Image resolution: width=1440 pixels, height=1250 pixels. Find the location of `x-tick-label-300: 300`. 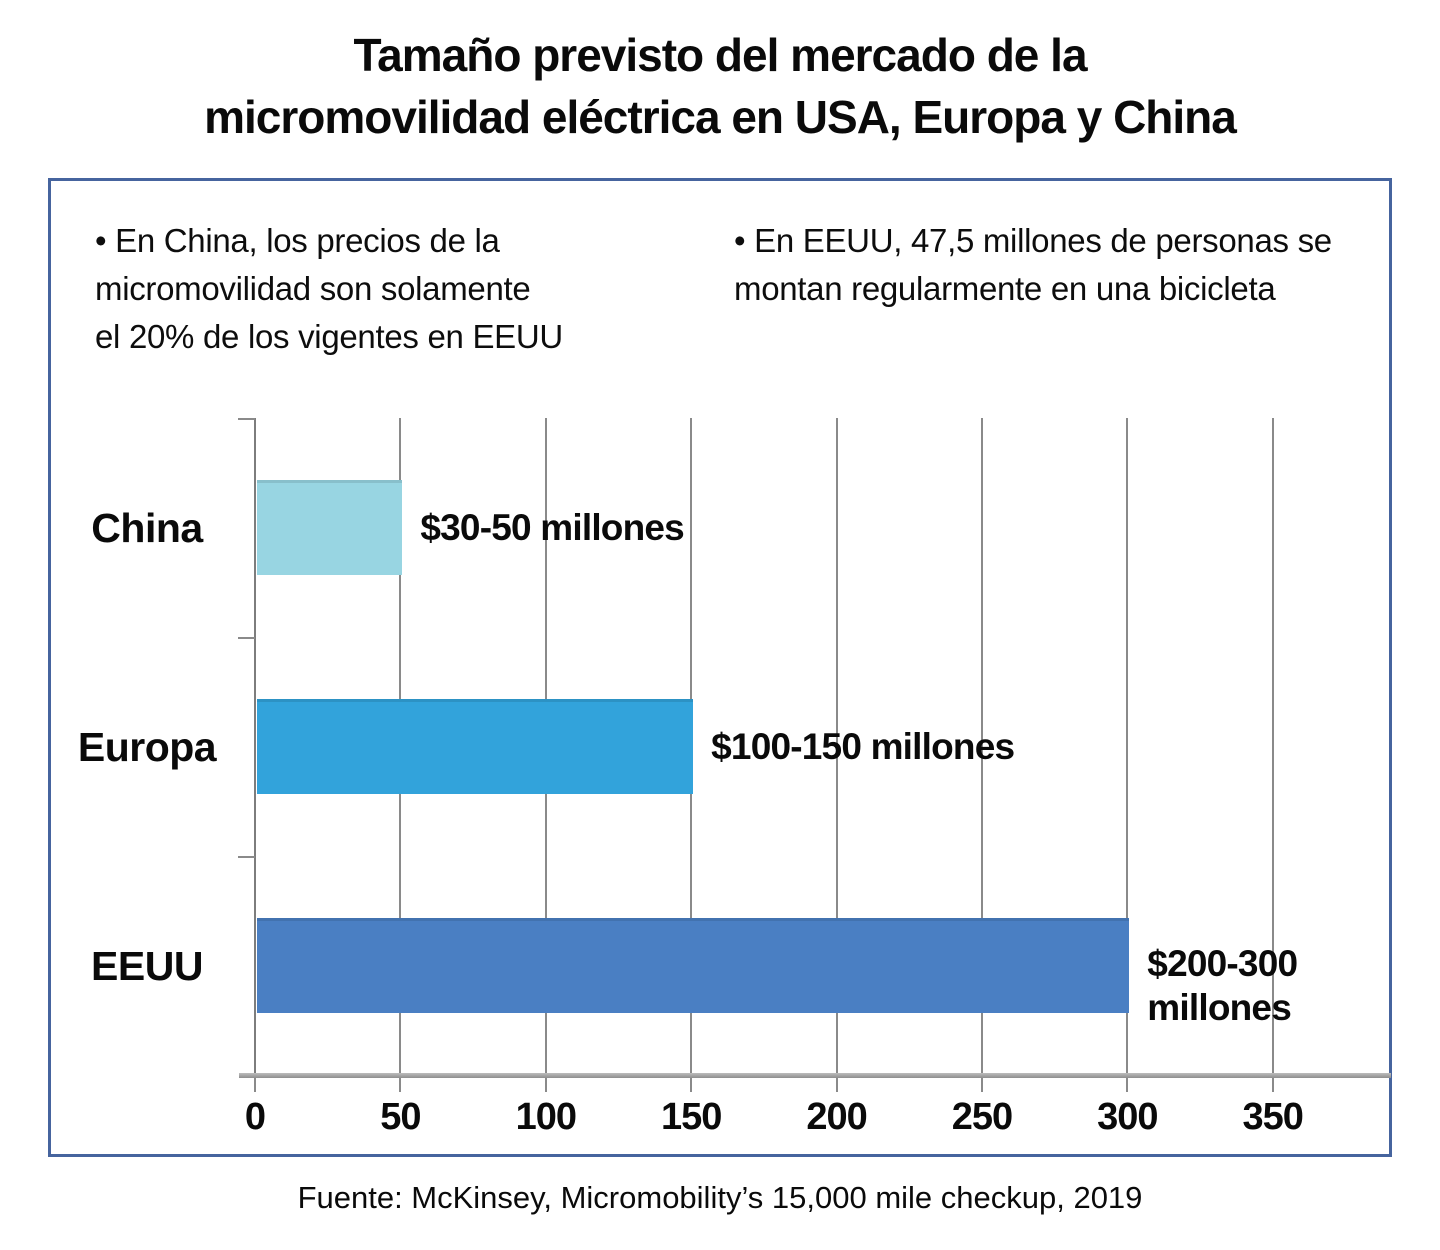

x-tick-label-300: 300 is located at coordinates (1127, 1117).